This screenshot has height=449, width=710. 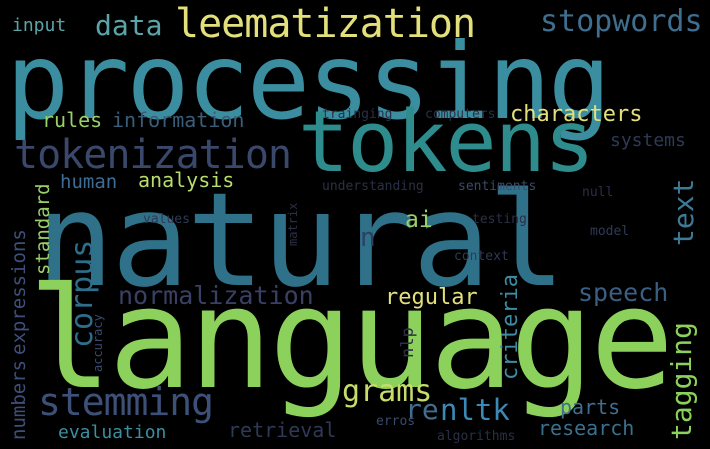 What do you see at coordinates (153, 155) in the screenshot?
I see `word-tokenization: tokenization` at bounding box center [153, 155].